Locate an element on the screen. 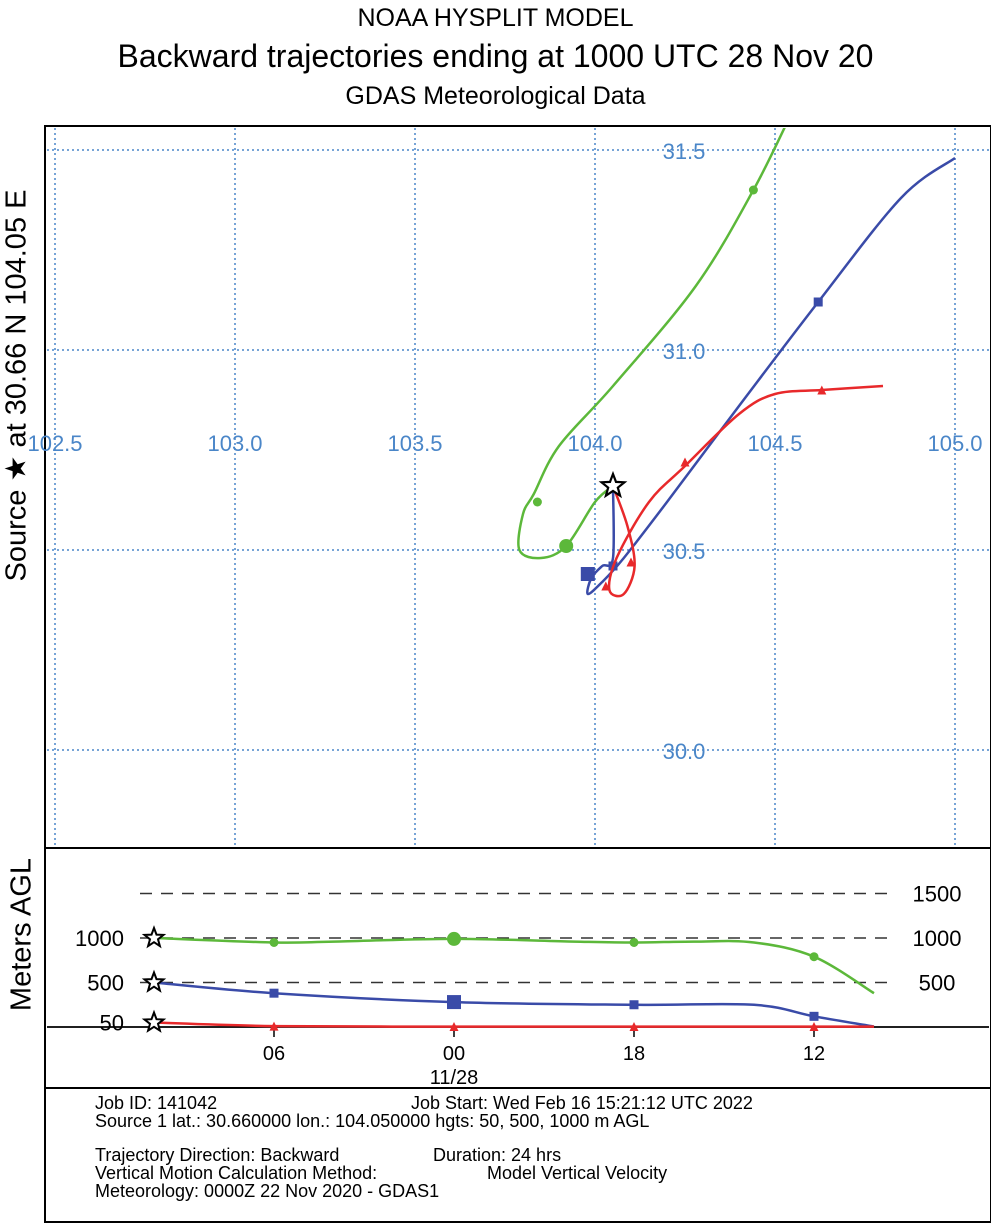 The image size is (991, 1228). lat-tick-label: 30.0 is located at coordinates (684, 751).